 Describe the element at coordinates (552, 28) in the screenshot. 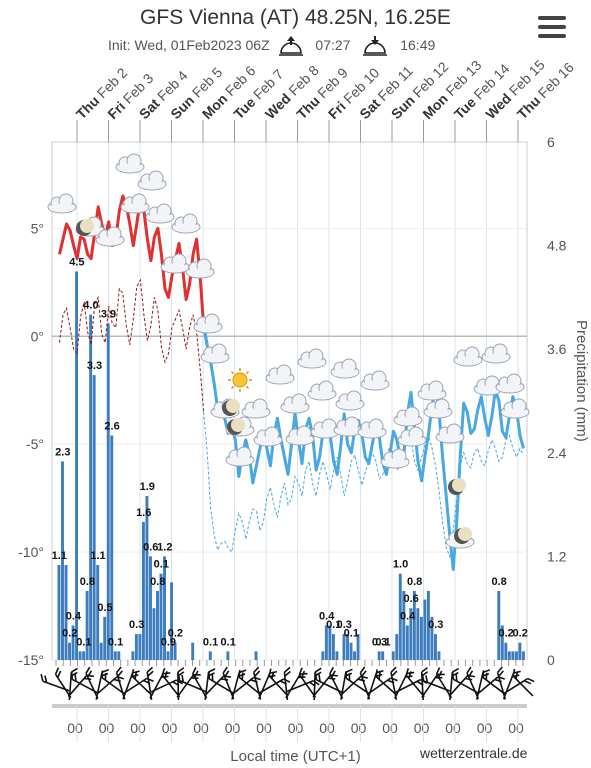

I see `hamburger-menu-icon` at that location.